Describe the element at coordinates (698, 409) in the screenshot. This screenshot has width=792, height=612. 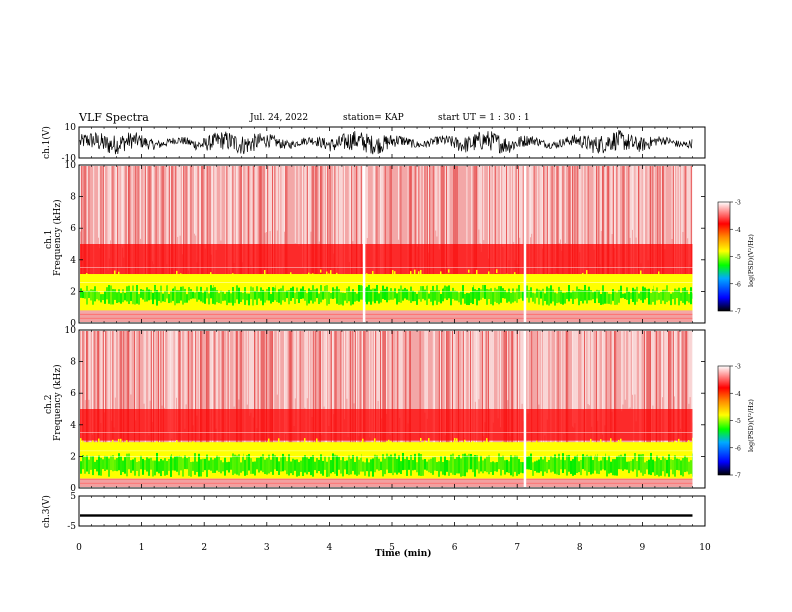
I see `spectrogram-no-data` at that location.